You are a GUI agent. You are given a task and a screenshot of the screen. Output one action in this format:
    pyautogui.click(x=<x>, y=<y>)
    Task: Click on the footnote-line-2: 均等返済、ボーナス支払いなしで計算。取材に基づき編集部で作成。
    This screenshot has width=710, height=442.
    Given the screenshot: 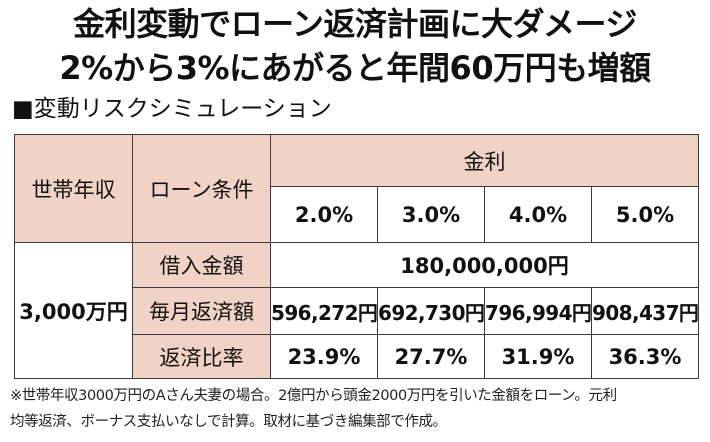 What is the action you would take?
    pyautogui.click(x=228, y=422)
    